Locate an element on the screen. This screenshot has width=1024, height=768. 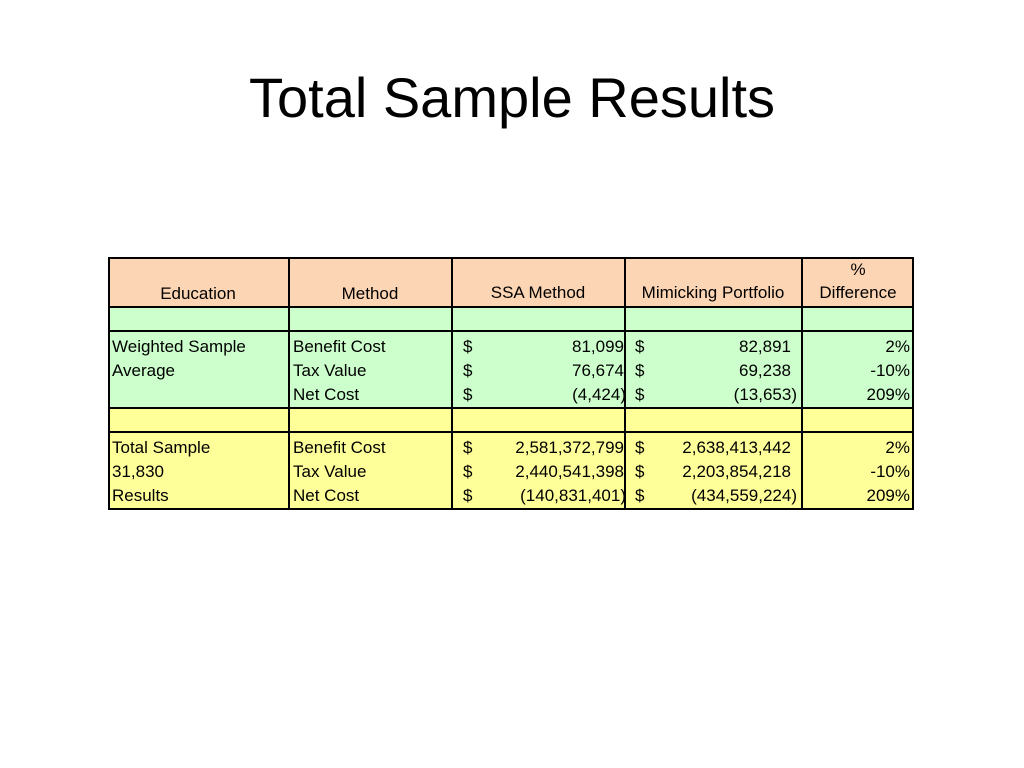
weighted-section-band is located at coordinates (511, 357).